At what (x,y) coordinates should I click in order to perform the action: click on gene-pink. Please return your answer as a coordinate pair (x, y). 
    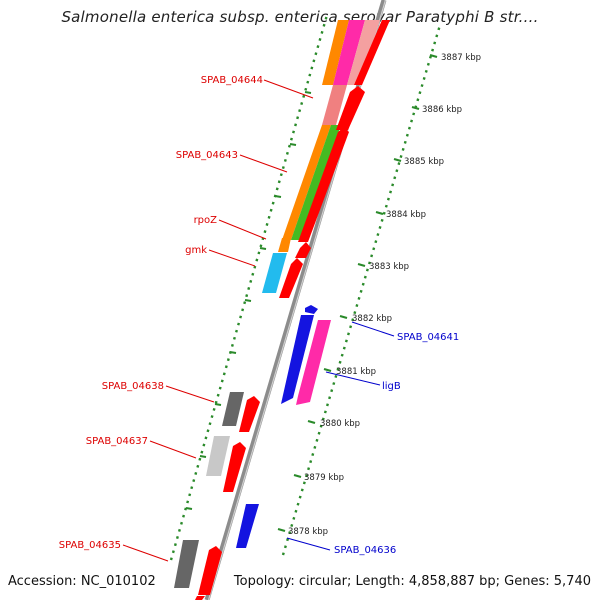
    Looking at the image, I should click on (313, 362).